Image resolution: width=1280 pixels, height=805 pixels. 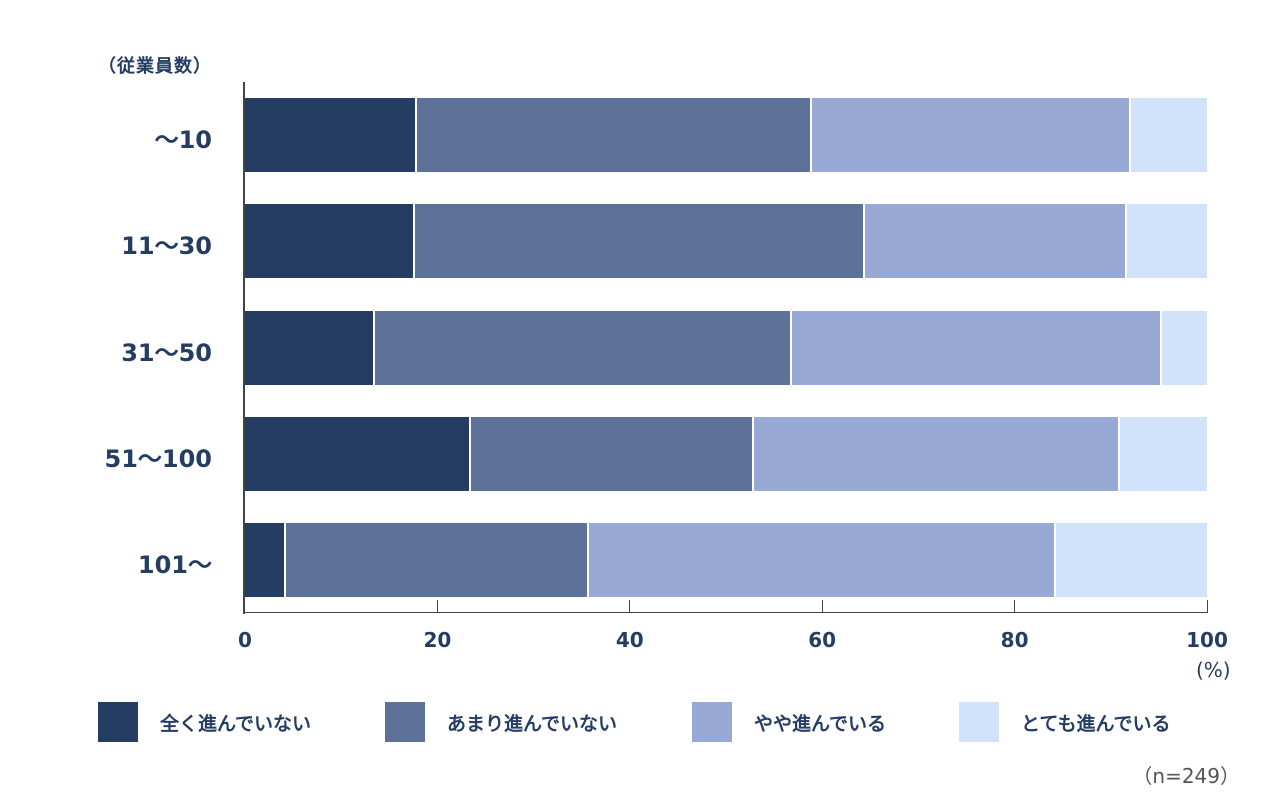 I want to click on x-axis-line, so click(x=725, y=612).